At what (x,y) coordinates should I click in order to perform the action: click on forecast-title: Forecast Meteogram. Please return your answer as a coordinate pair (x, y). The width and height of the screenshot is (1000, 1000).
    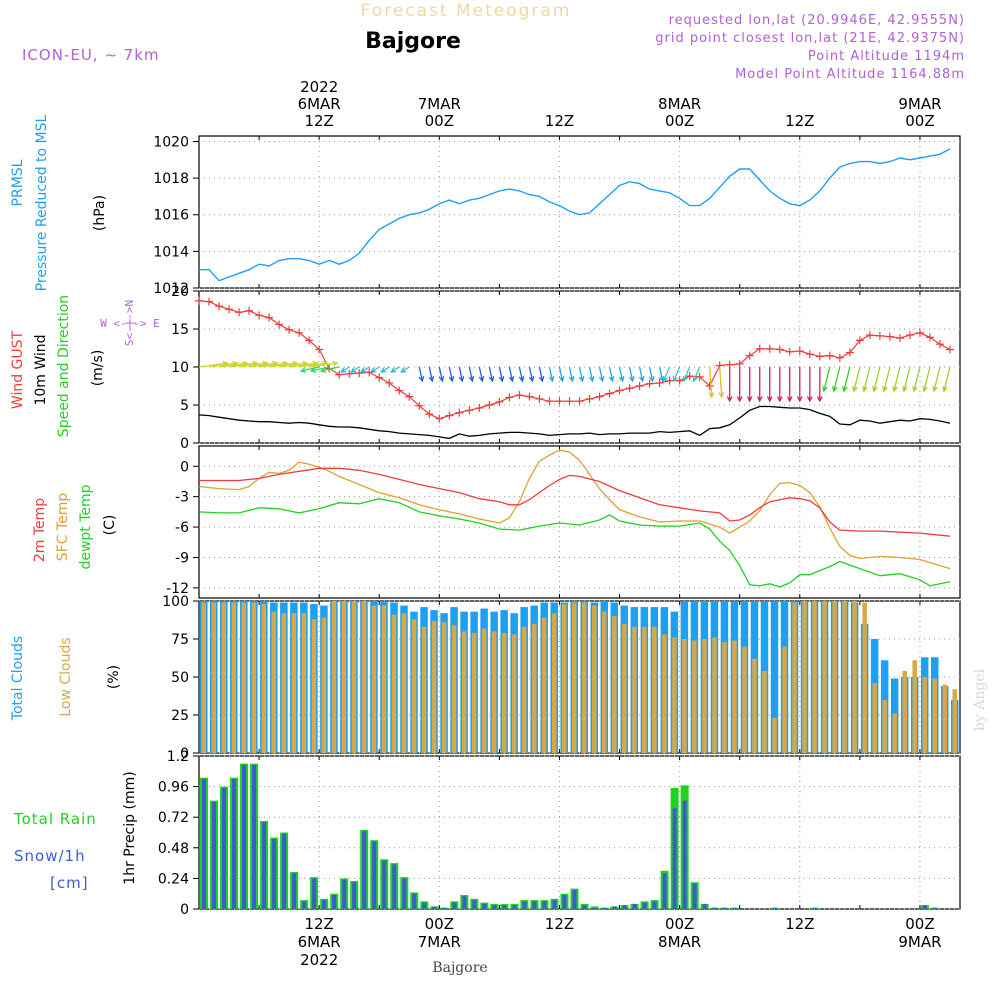
    Looking at the image, I should click on (466, 11).